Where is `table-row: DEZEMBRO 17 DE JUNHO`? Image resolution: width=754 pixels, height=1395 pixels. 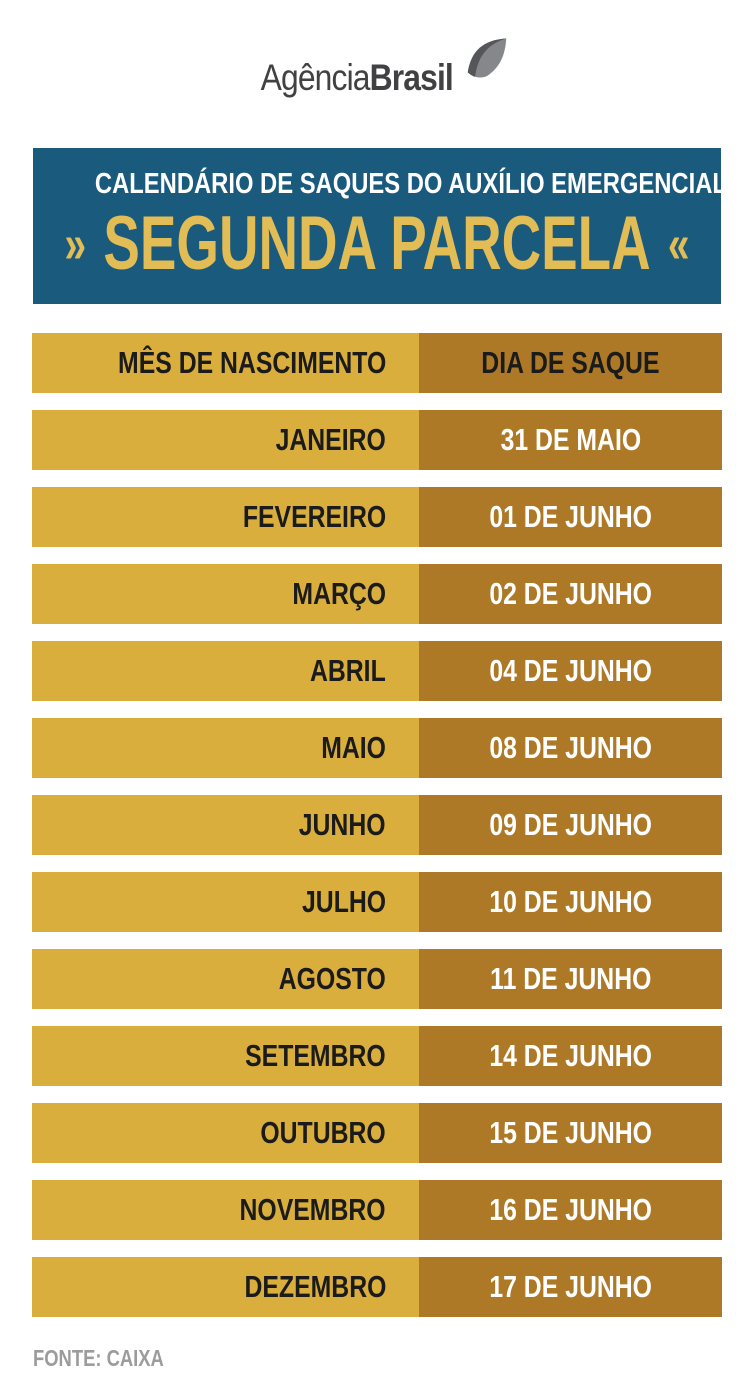 table-row: DEZEMBRO 17 DE JUNHO is located at coordinates (377, 1287).